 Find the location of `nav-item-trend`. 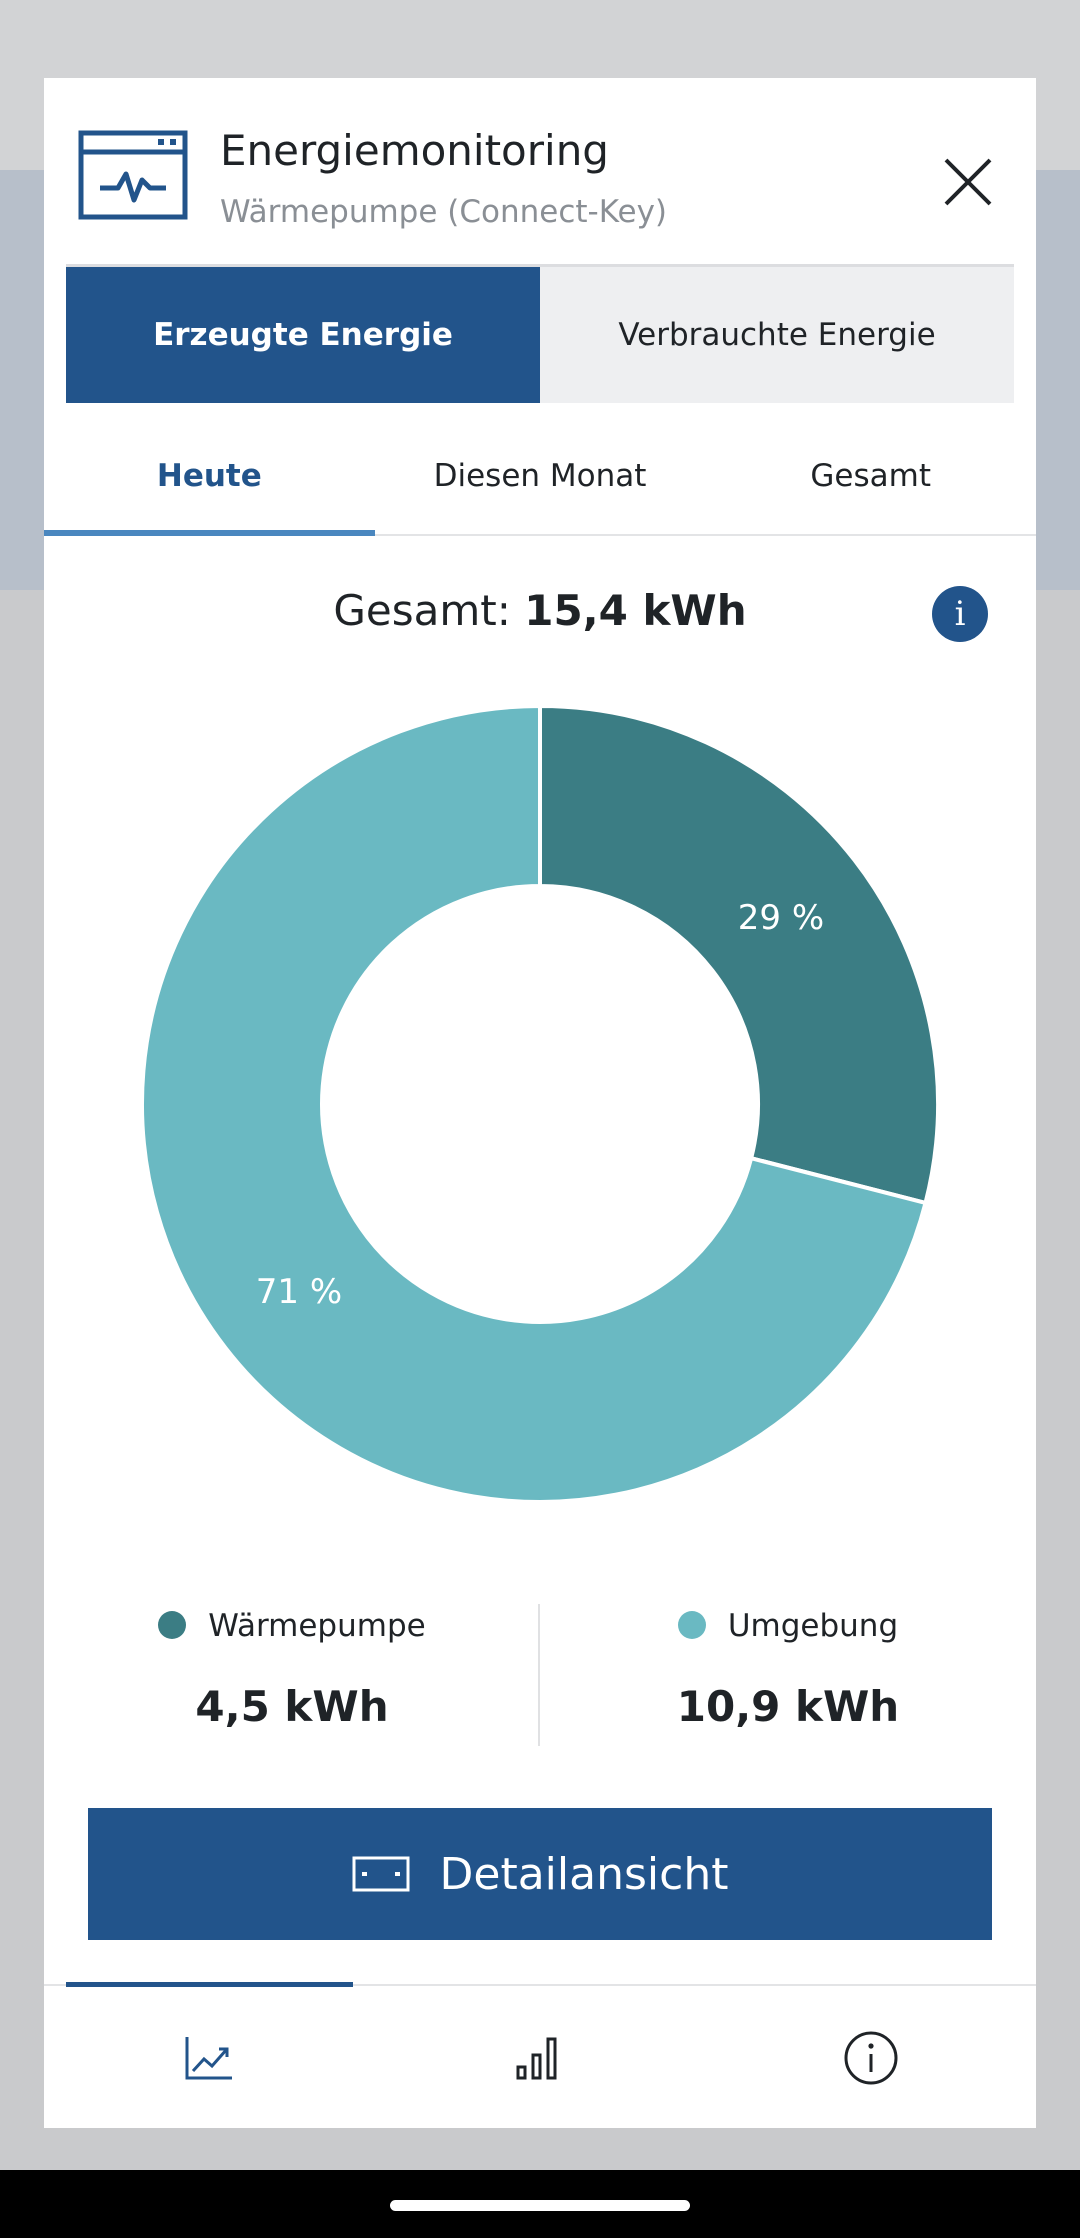

nav-item-trend is located at coordinates (209, 2055).